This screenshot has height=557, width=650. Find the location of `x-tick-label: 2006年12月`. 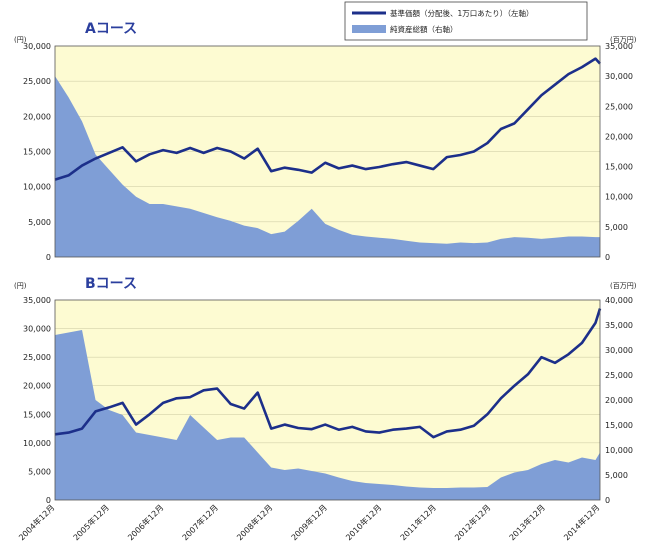

x-tick-label: 2006年12月 is located at coordinates (145, 522).